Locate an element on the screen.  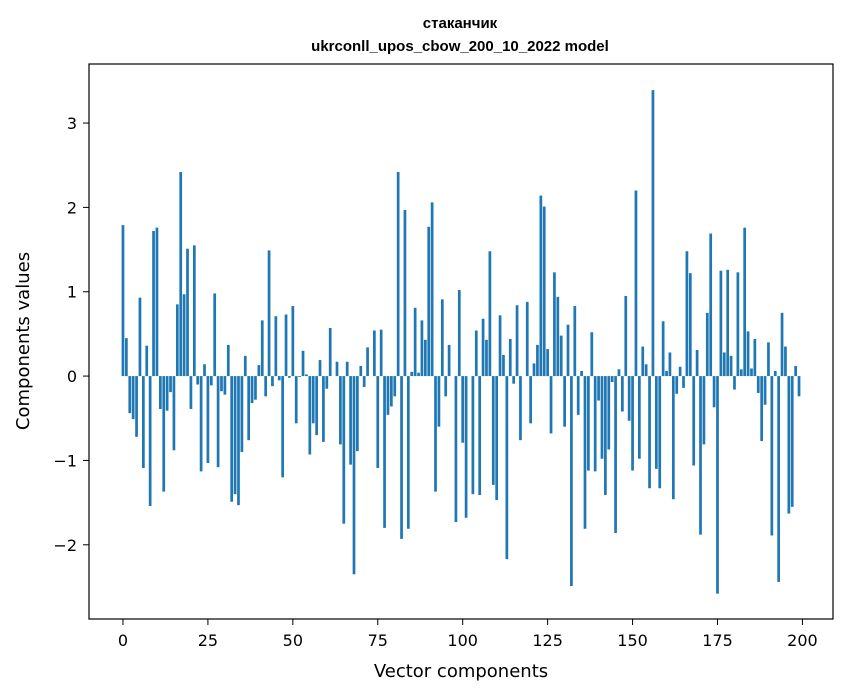
chart-subtitle: ukrconll_upos_cbow_200_10_2022 model is located at coordinates (460, 46).